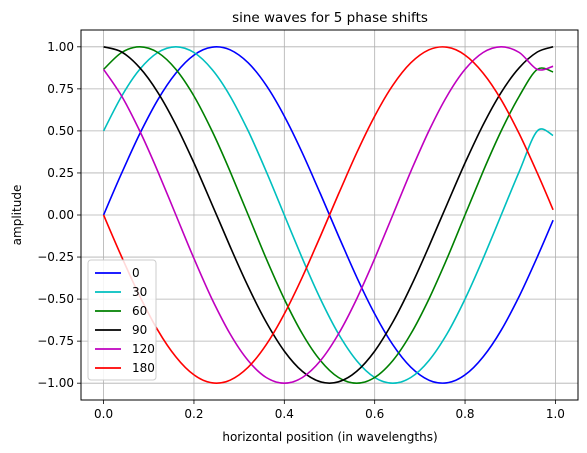 Image resolution: width=587 pixels, height=453 pixels. Describe the element at coordinates (330, 18) in the screenshot. I see `chart-title: sine waves for 5 phase shifts` at that location.